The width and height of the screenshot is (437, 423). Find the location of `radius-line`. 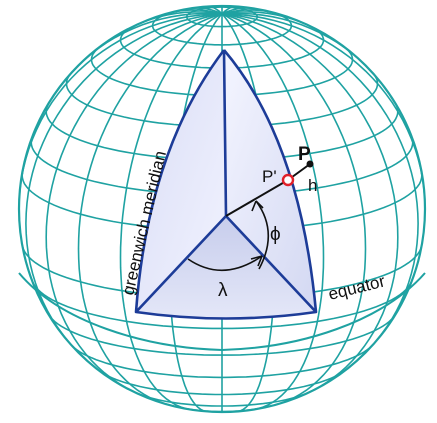

radius-line is located at coordinates (257, 198).